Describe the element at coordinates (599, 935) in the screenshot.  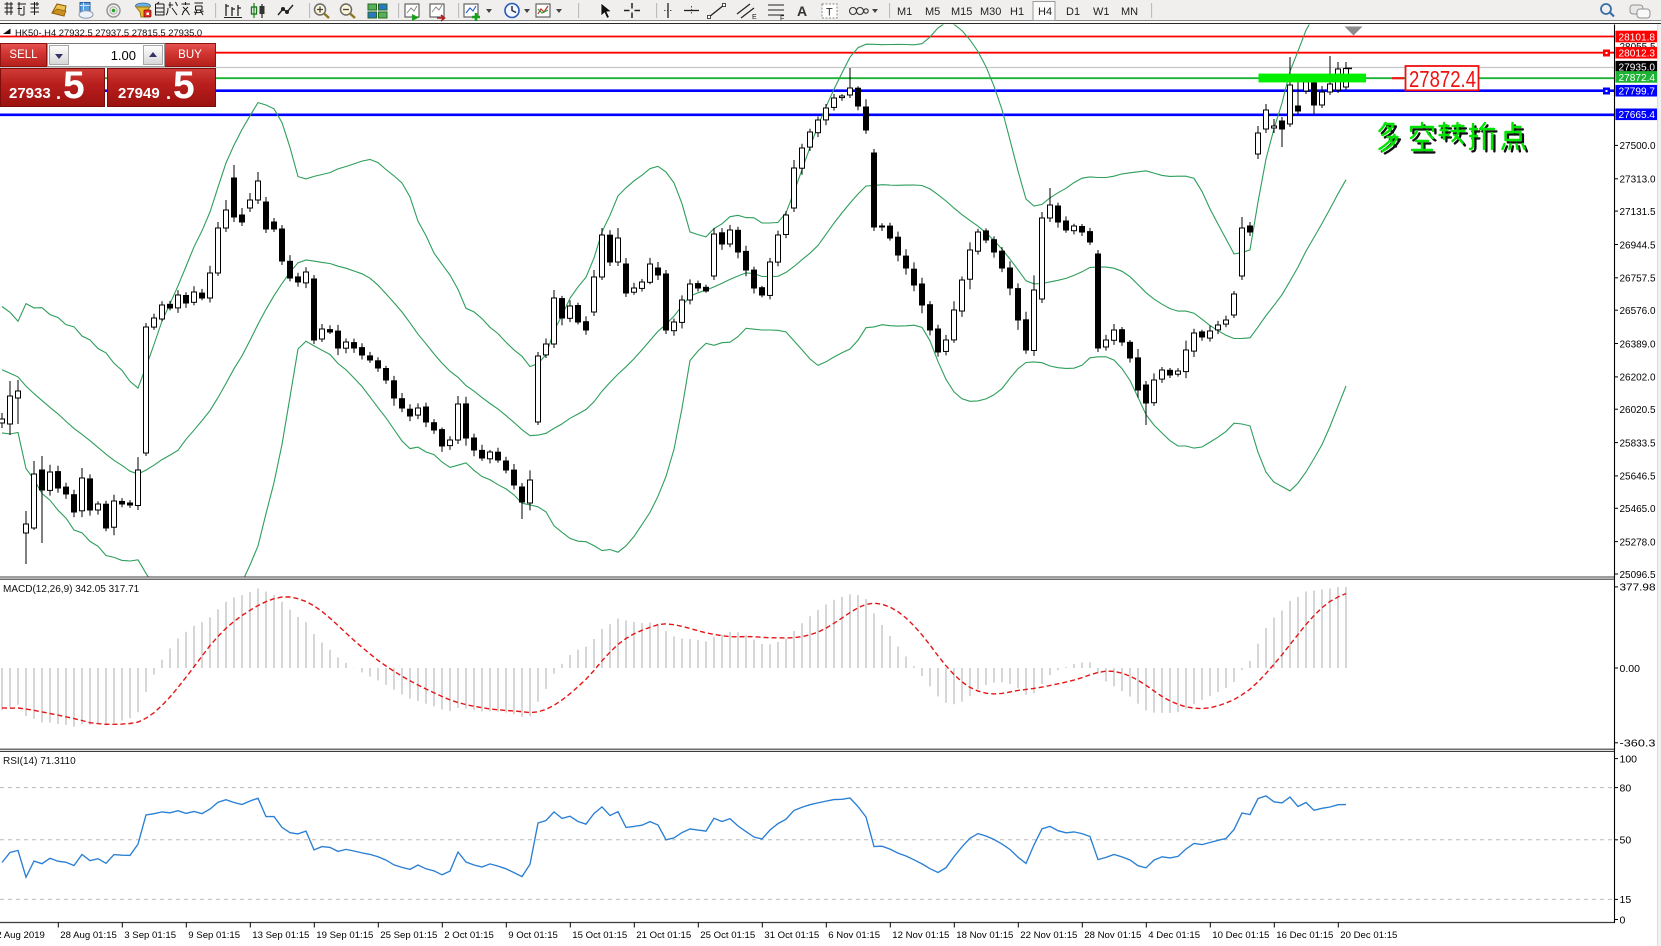
I see `svg-text: 15 Oct 01:15` at that location.